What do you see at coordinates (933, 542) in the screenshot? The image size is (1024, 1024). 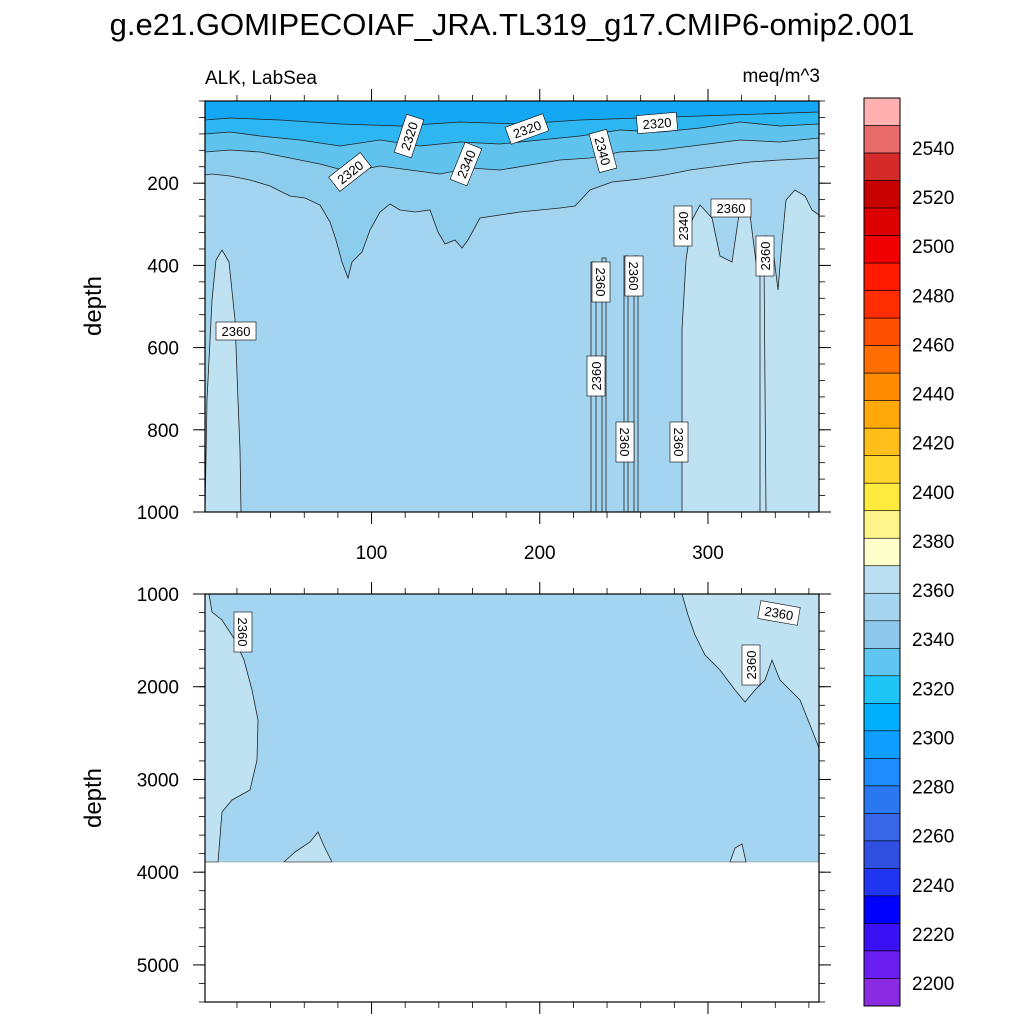 I see `colorbar-level-label: 2380` at bounding box center [933, 542].